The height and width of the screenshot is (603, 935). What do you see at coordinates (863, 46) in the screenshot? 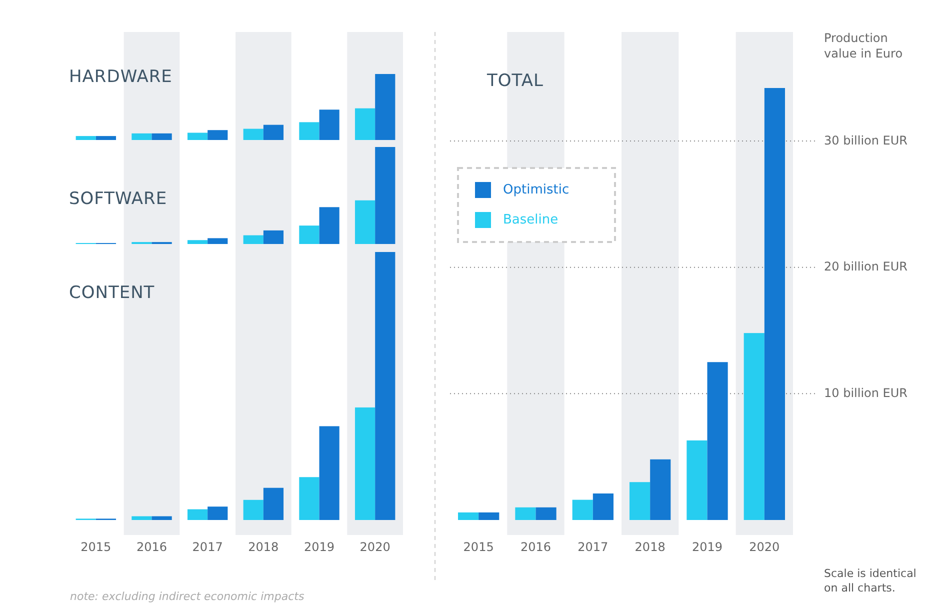
I see `y-axis-title: Production value in Euro` at bounding box center [863, 46].